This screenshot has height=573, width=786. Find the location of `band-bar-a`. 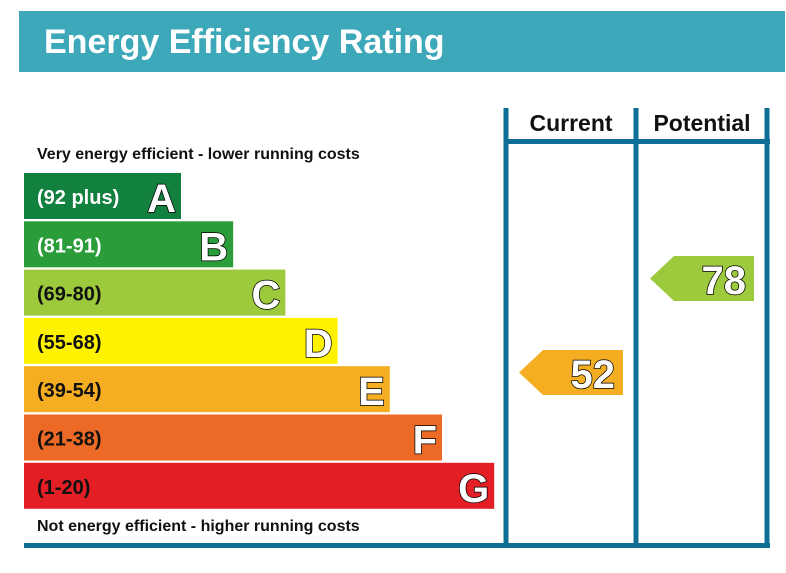

band-bar-a is located at coordinates (102, 196).